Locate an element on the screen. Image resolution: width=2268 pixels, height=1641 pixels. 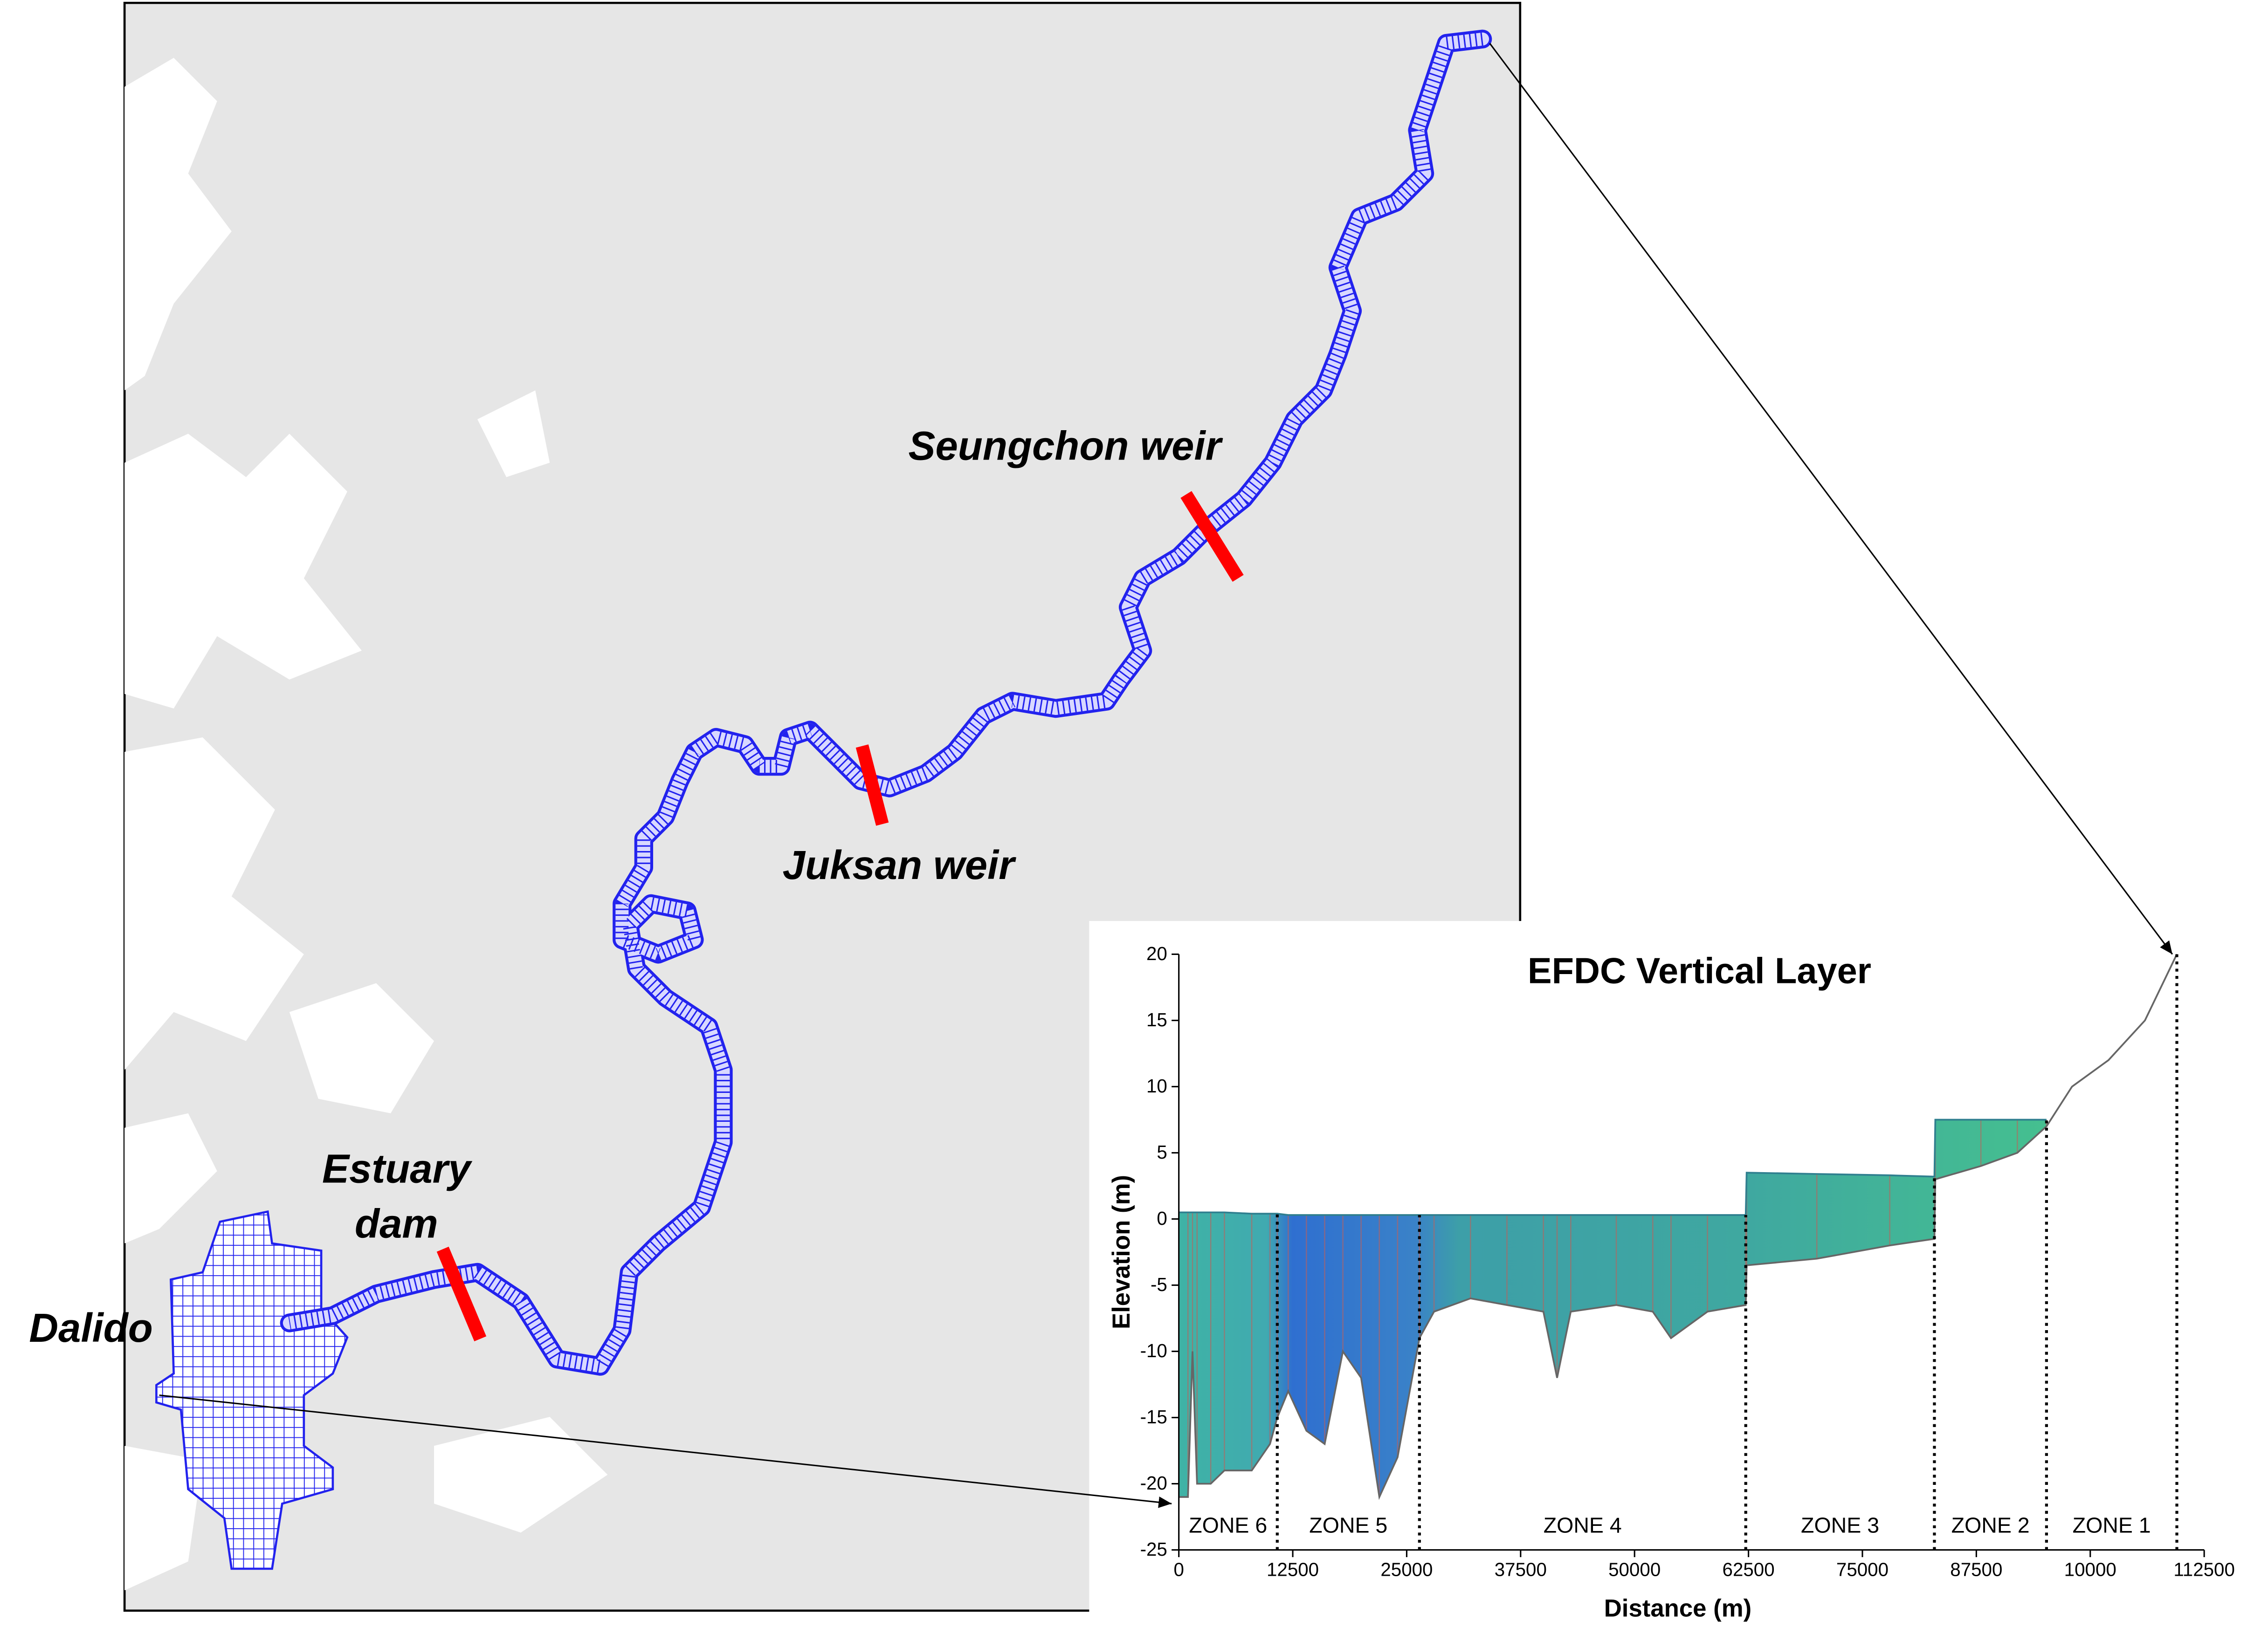
dalido-mesh is located at coordinates (252, 1390).